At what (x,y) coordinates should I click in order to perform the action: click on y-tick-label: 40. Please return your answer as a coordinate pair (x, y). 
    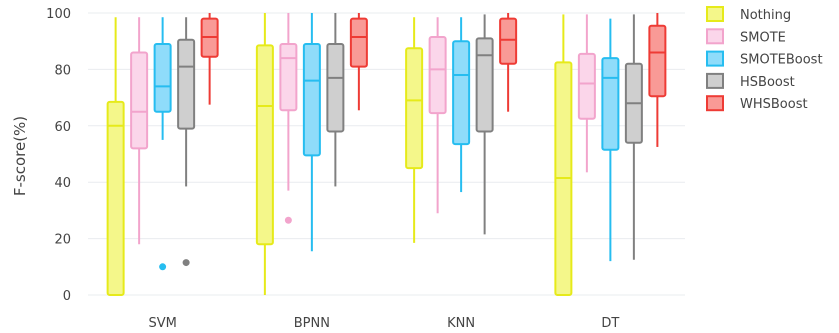
    Looking at the image, I should click on (62, 183).